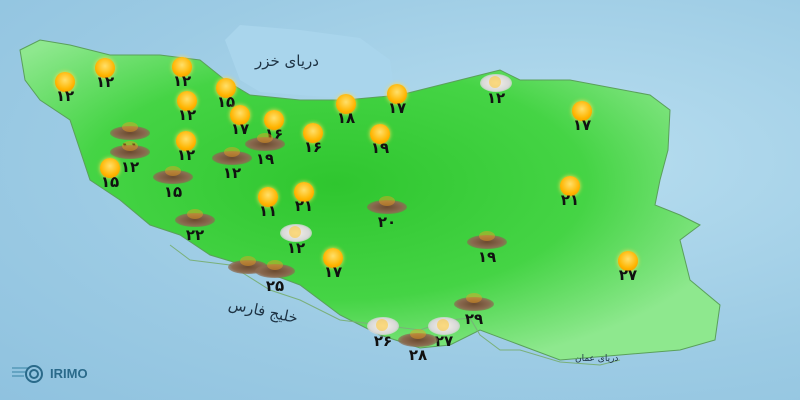 The width and height of the screenshot is (800, 400). I want to click on temperature-label: ۲۰, so click(387, 222).